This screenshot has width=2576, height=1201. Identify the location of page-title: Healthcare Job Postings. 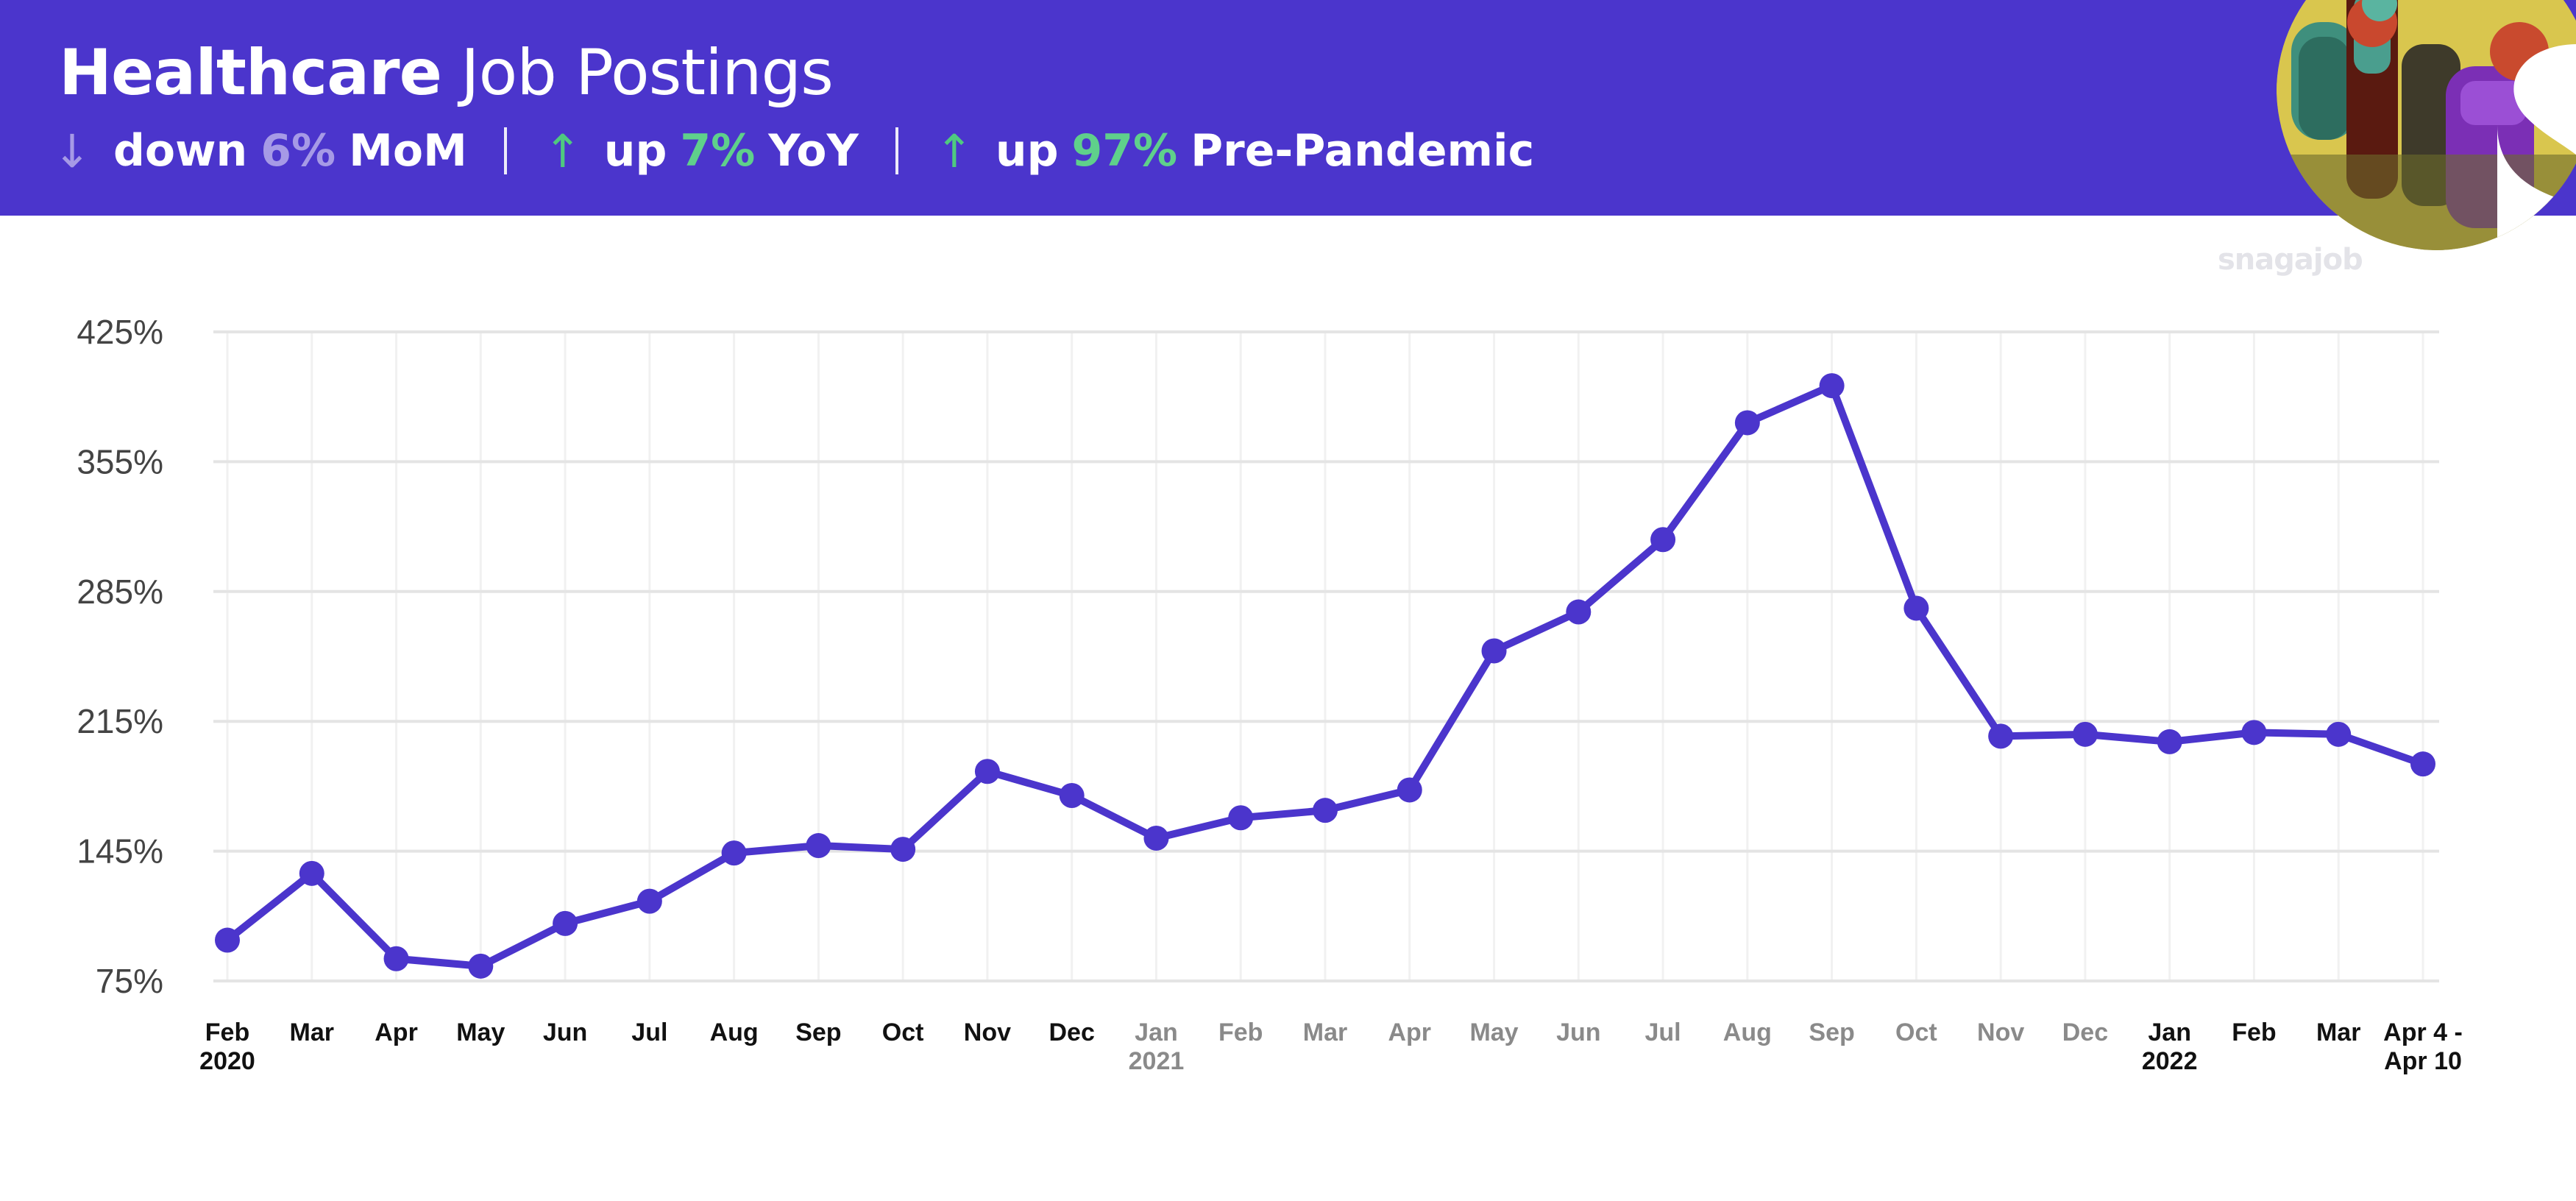
(446, 72).